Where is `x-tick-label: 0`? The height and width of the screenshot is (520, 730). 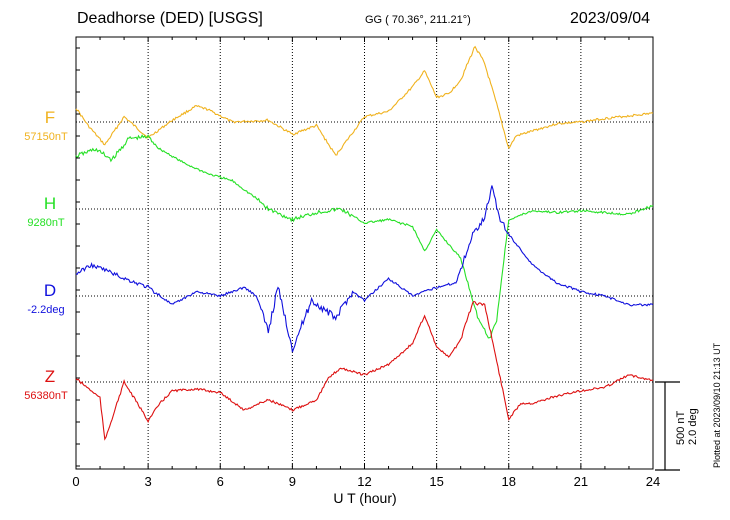
x-tick-label: 0 is located at coordinates (75, 481).